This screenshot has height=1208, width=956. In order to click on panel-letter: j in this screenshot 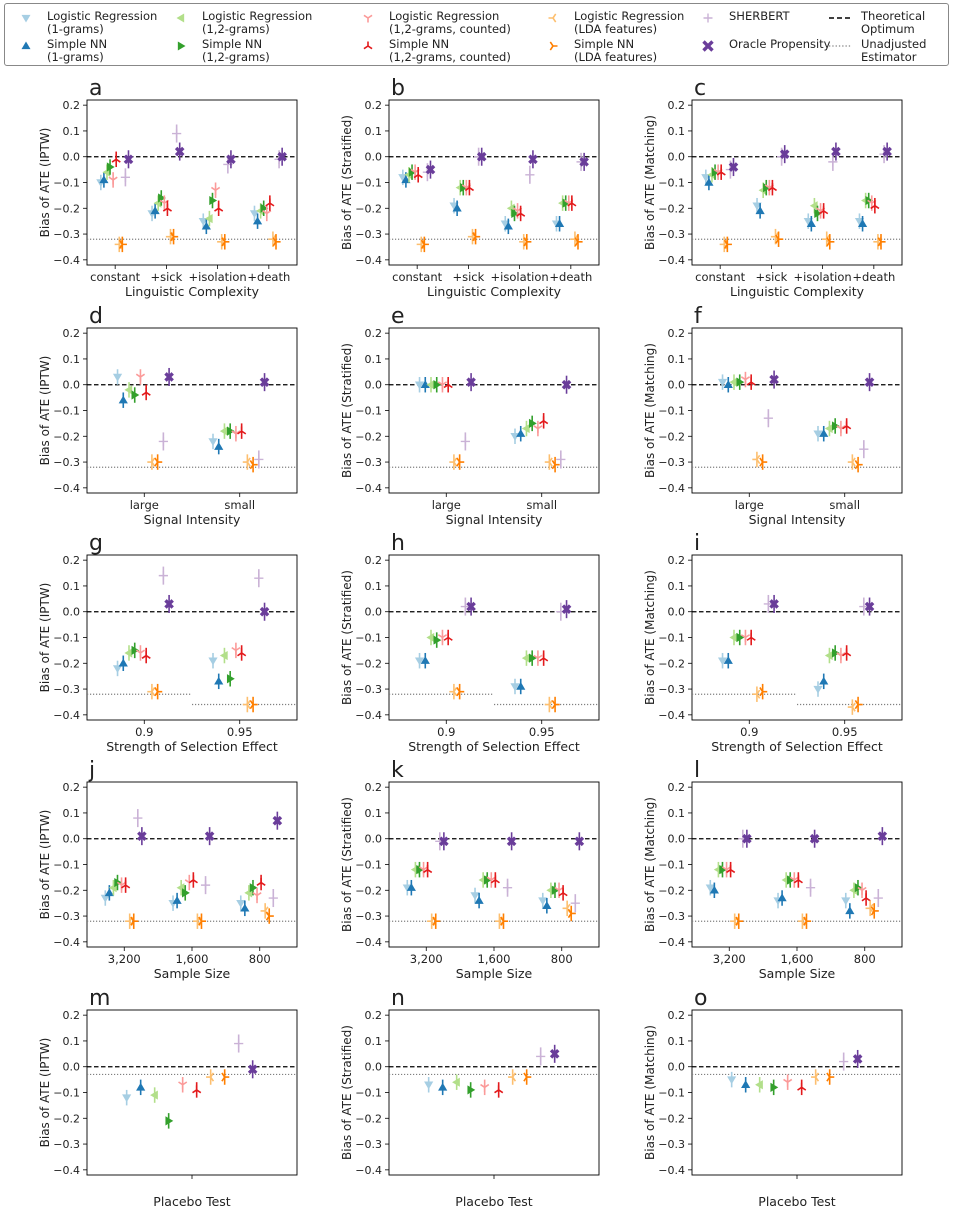, I will do `click(91, 770)`.